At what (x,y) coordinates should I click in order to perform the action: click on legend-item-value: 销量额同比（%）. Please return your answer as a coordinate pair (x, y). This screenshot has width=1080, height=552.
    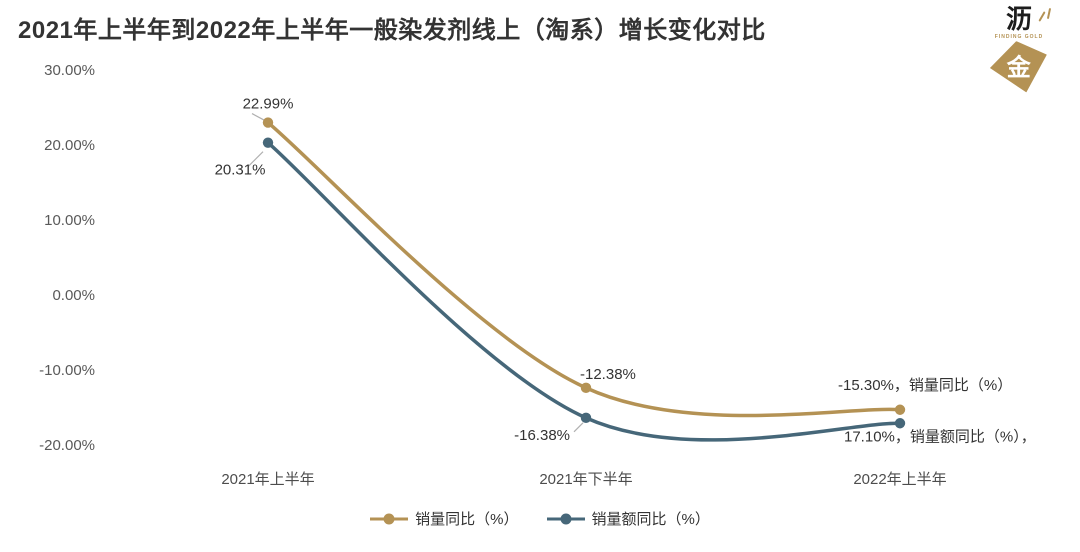
    Looking at the image, I should click on (628, 518).